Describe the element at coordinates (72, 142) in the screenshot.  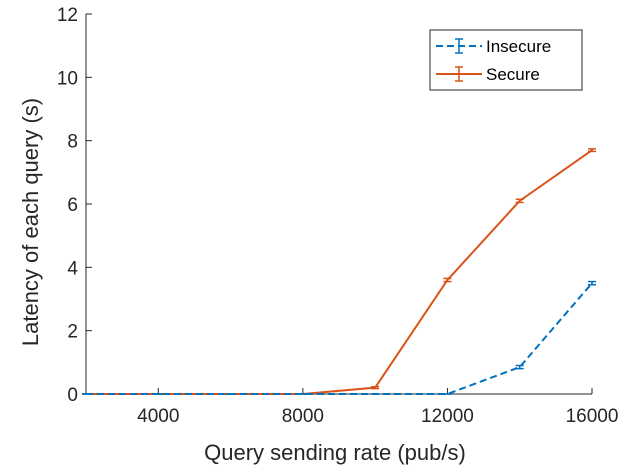
I see `y-tick-label: 8` at that location.